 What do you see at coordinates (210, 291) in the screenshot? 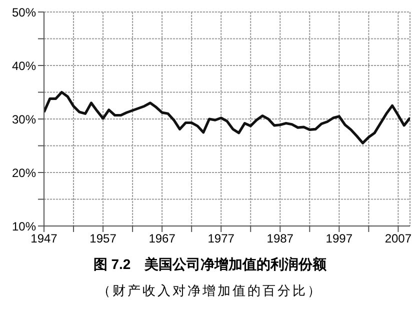
I see `text: （财产收入对净增加值的百分比）` at bounding box center [210, 291].